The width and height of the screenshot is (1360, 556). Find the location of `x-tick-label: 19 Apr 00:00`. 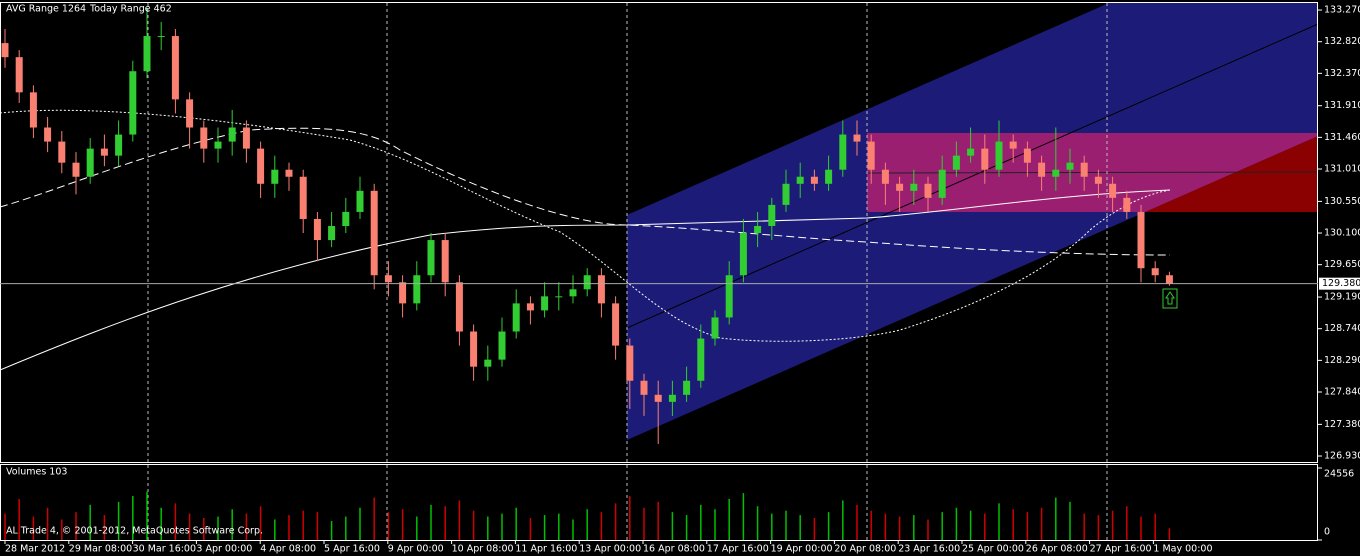

x-tick-label: 19 Apr 00:00 is located at coordinates (802, 549).